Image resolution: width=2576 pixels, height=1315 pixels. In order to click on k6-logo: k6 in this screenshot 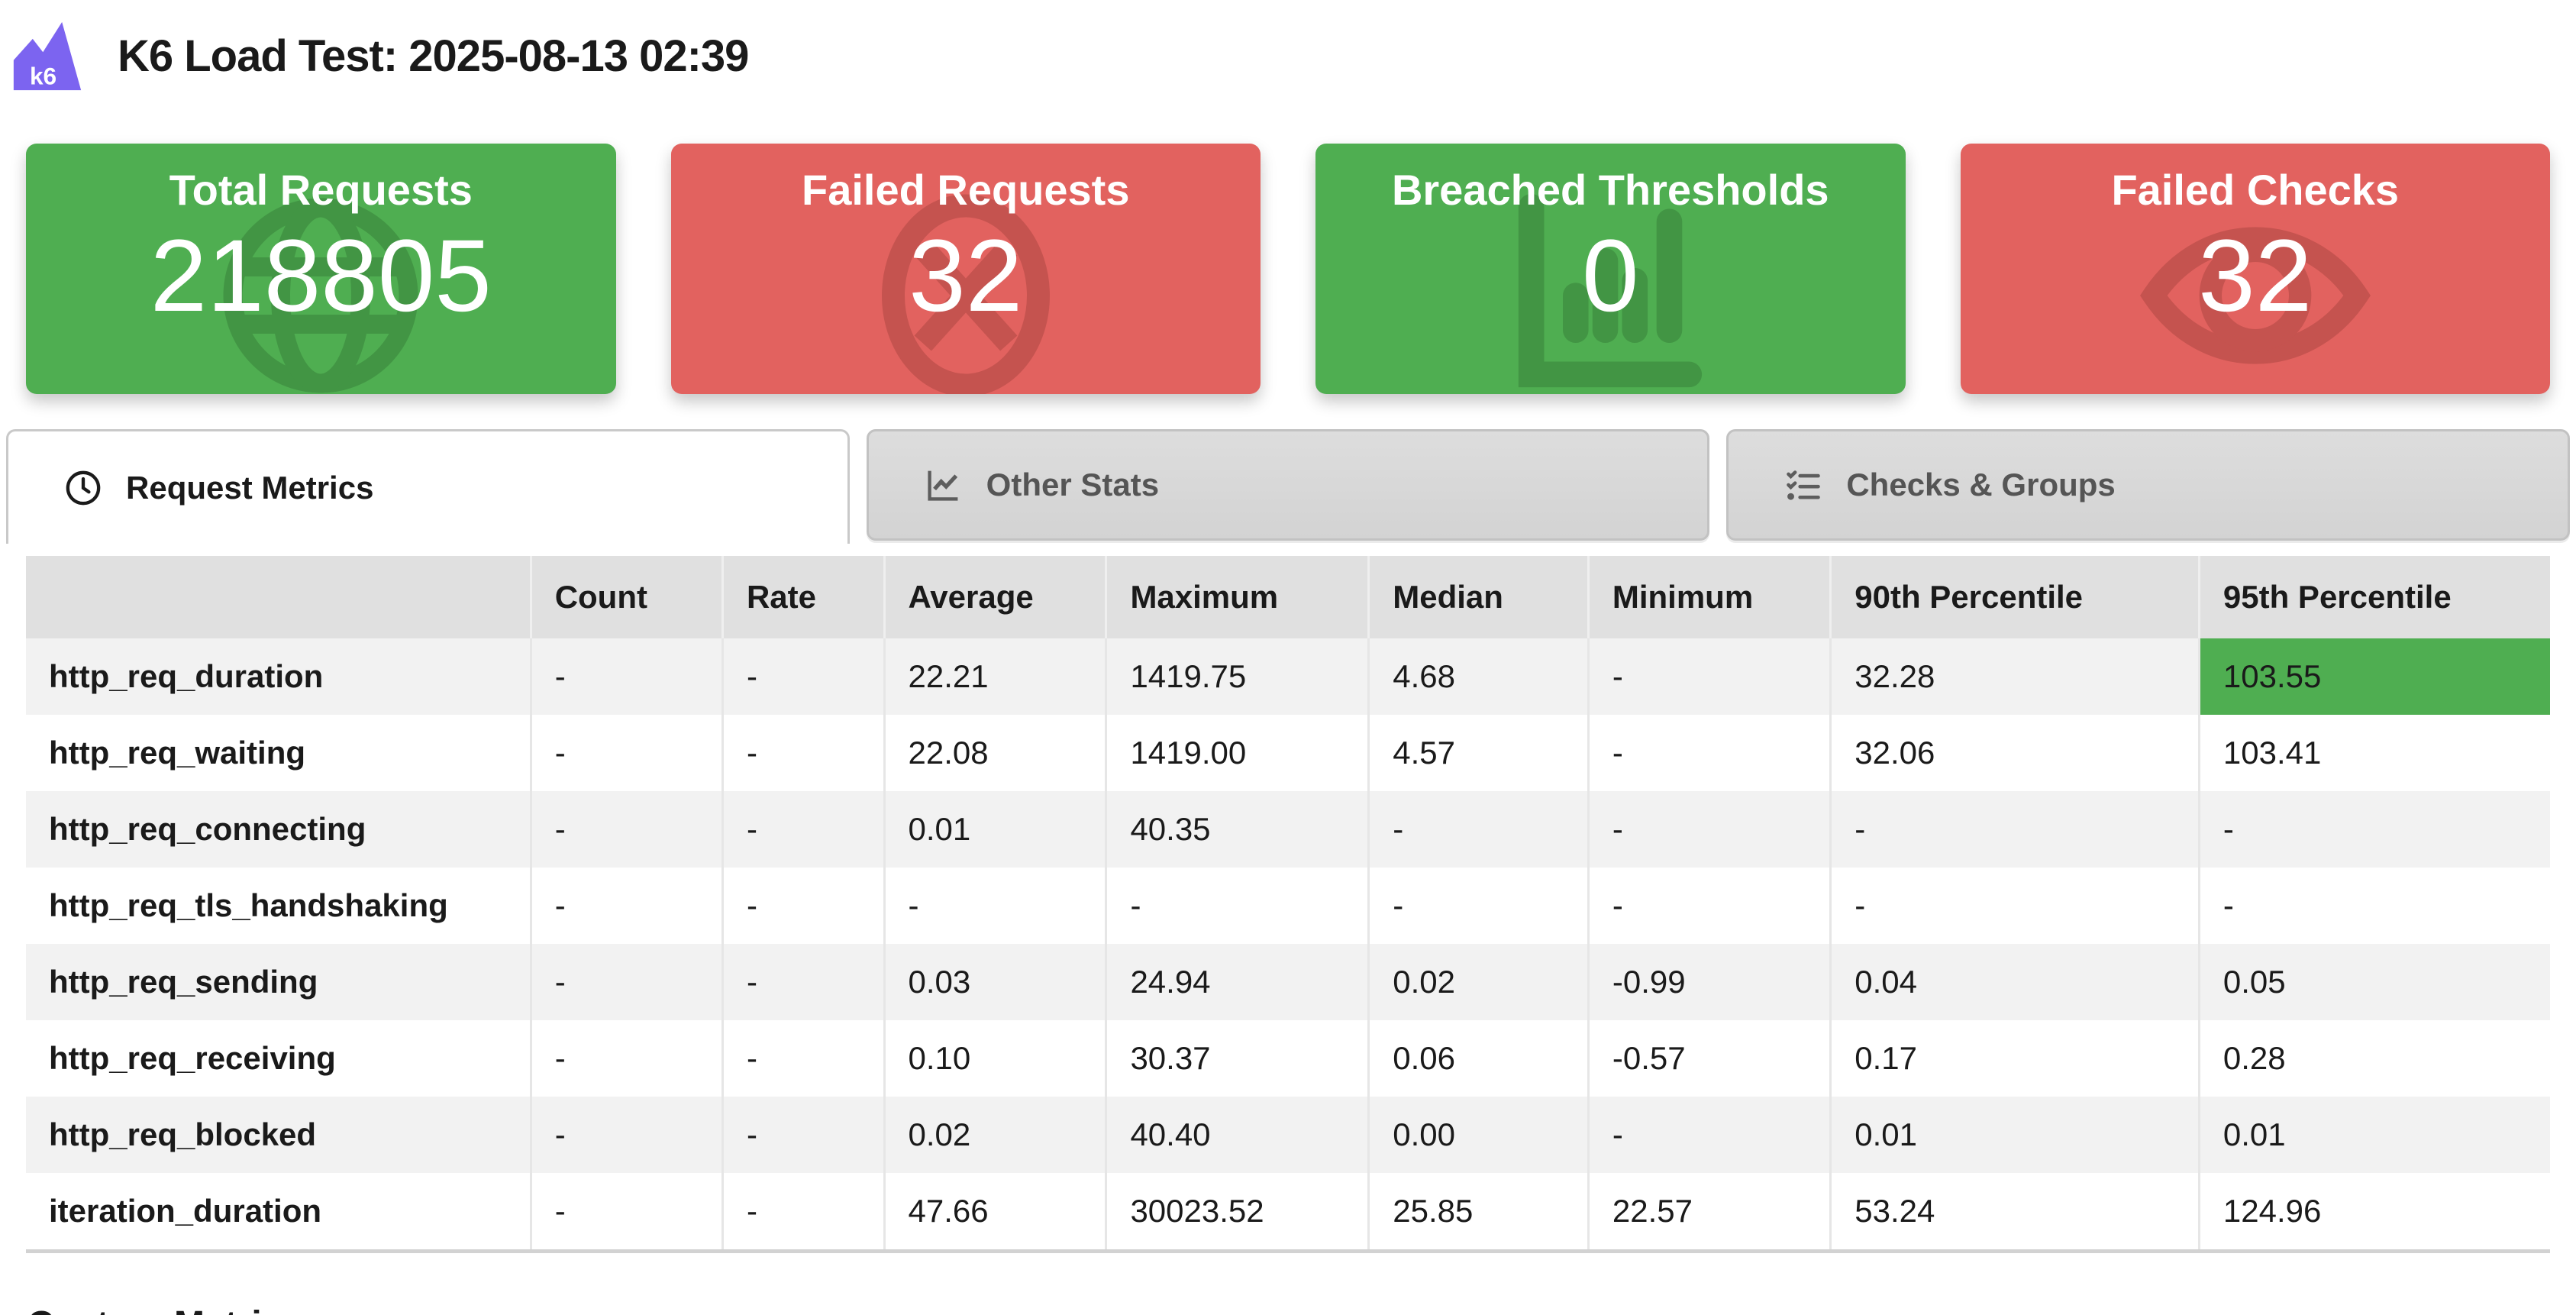, I will do `click(47, 56)`.